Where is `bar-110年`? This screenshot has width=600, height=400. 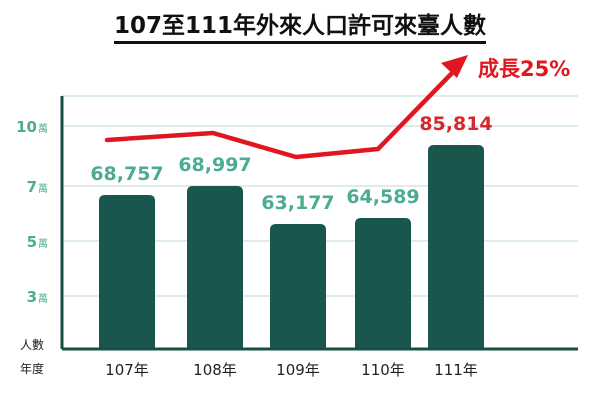 bar-110年 is located at coordinates (383, 283).